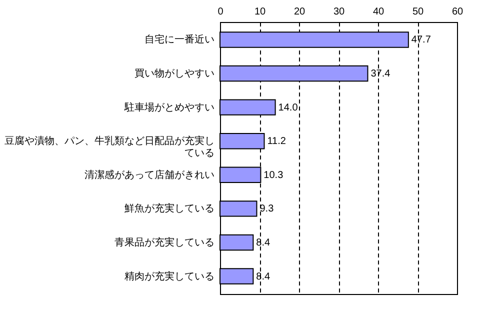 The height and width of the screenshot is (321, 500). Describe the element at coordinates (149, 174) in the screenshot. I see `y-tick-label: 清潔感があって店舗がきれい` at that location.